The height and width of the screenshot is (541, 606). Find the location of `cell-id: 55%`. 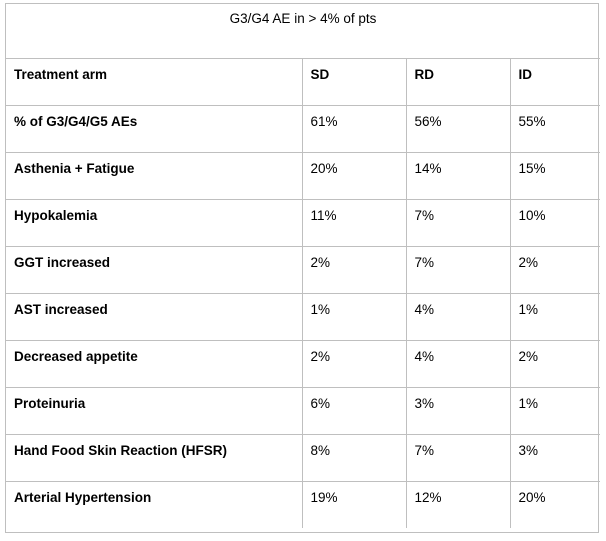

cell-id: 55% is located at coordinates (555, 128).